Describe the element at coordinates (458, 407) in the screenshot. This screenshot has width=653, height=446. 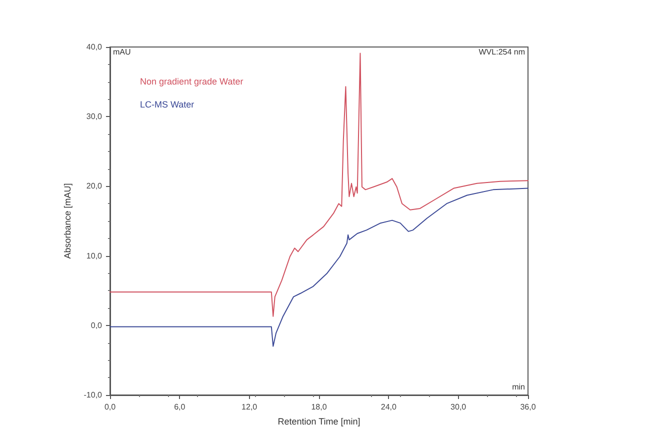
I see `x-tick-label: 30,0` at that location.